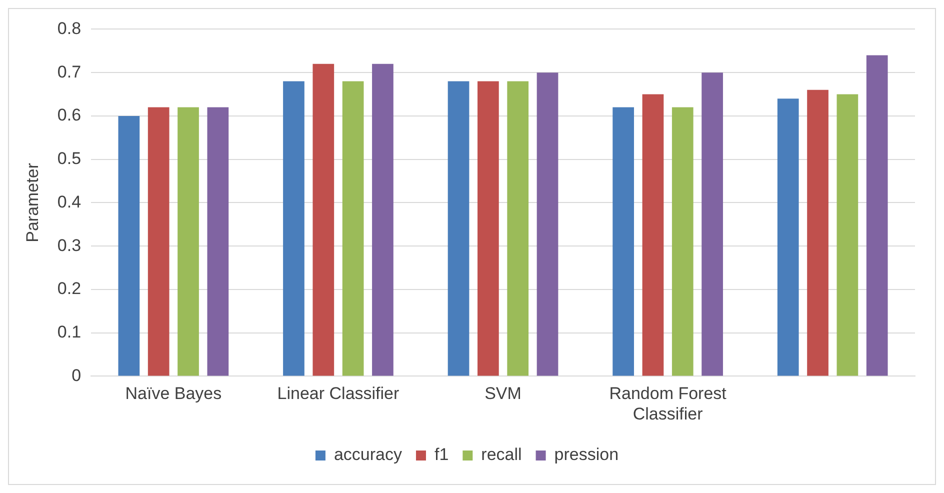  Describe the element at coordinates (338, 394) in the screenshot. I see `x-tick-label: Linear Classifier` at that location.